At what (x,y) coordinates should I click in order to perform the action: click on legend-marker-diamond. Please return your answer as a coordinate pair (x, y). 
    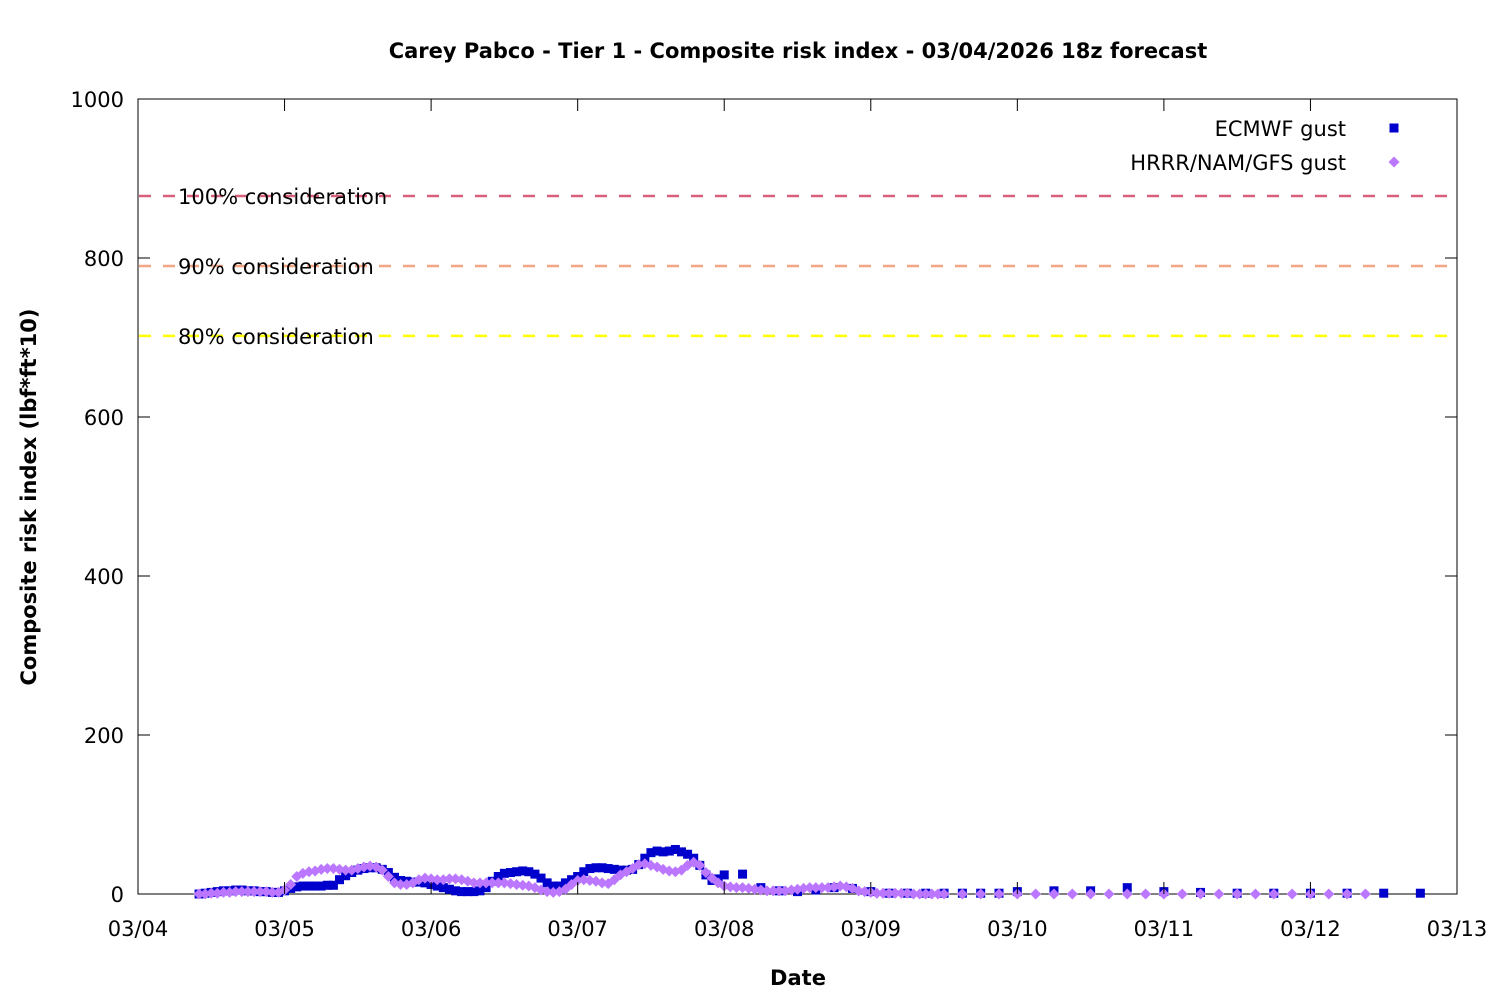
    Looking at the image, I should click on (1394, 162).